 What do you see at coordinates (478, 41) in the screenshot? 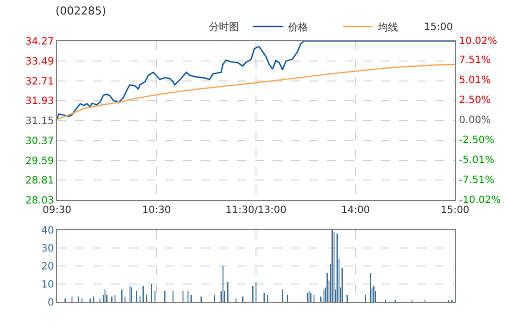
I see `y2-tick-label: 10.02%` at bounding box center [478, 41].